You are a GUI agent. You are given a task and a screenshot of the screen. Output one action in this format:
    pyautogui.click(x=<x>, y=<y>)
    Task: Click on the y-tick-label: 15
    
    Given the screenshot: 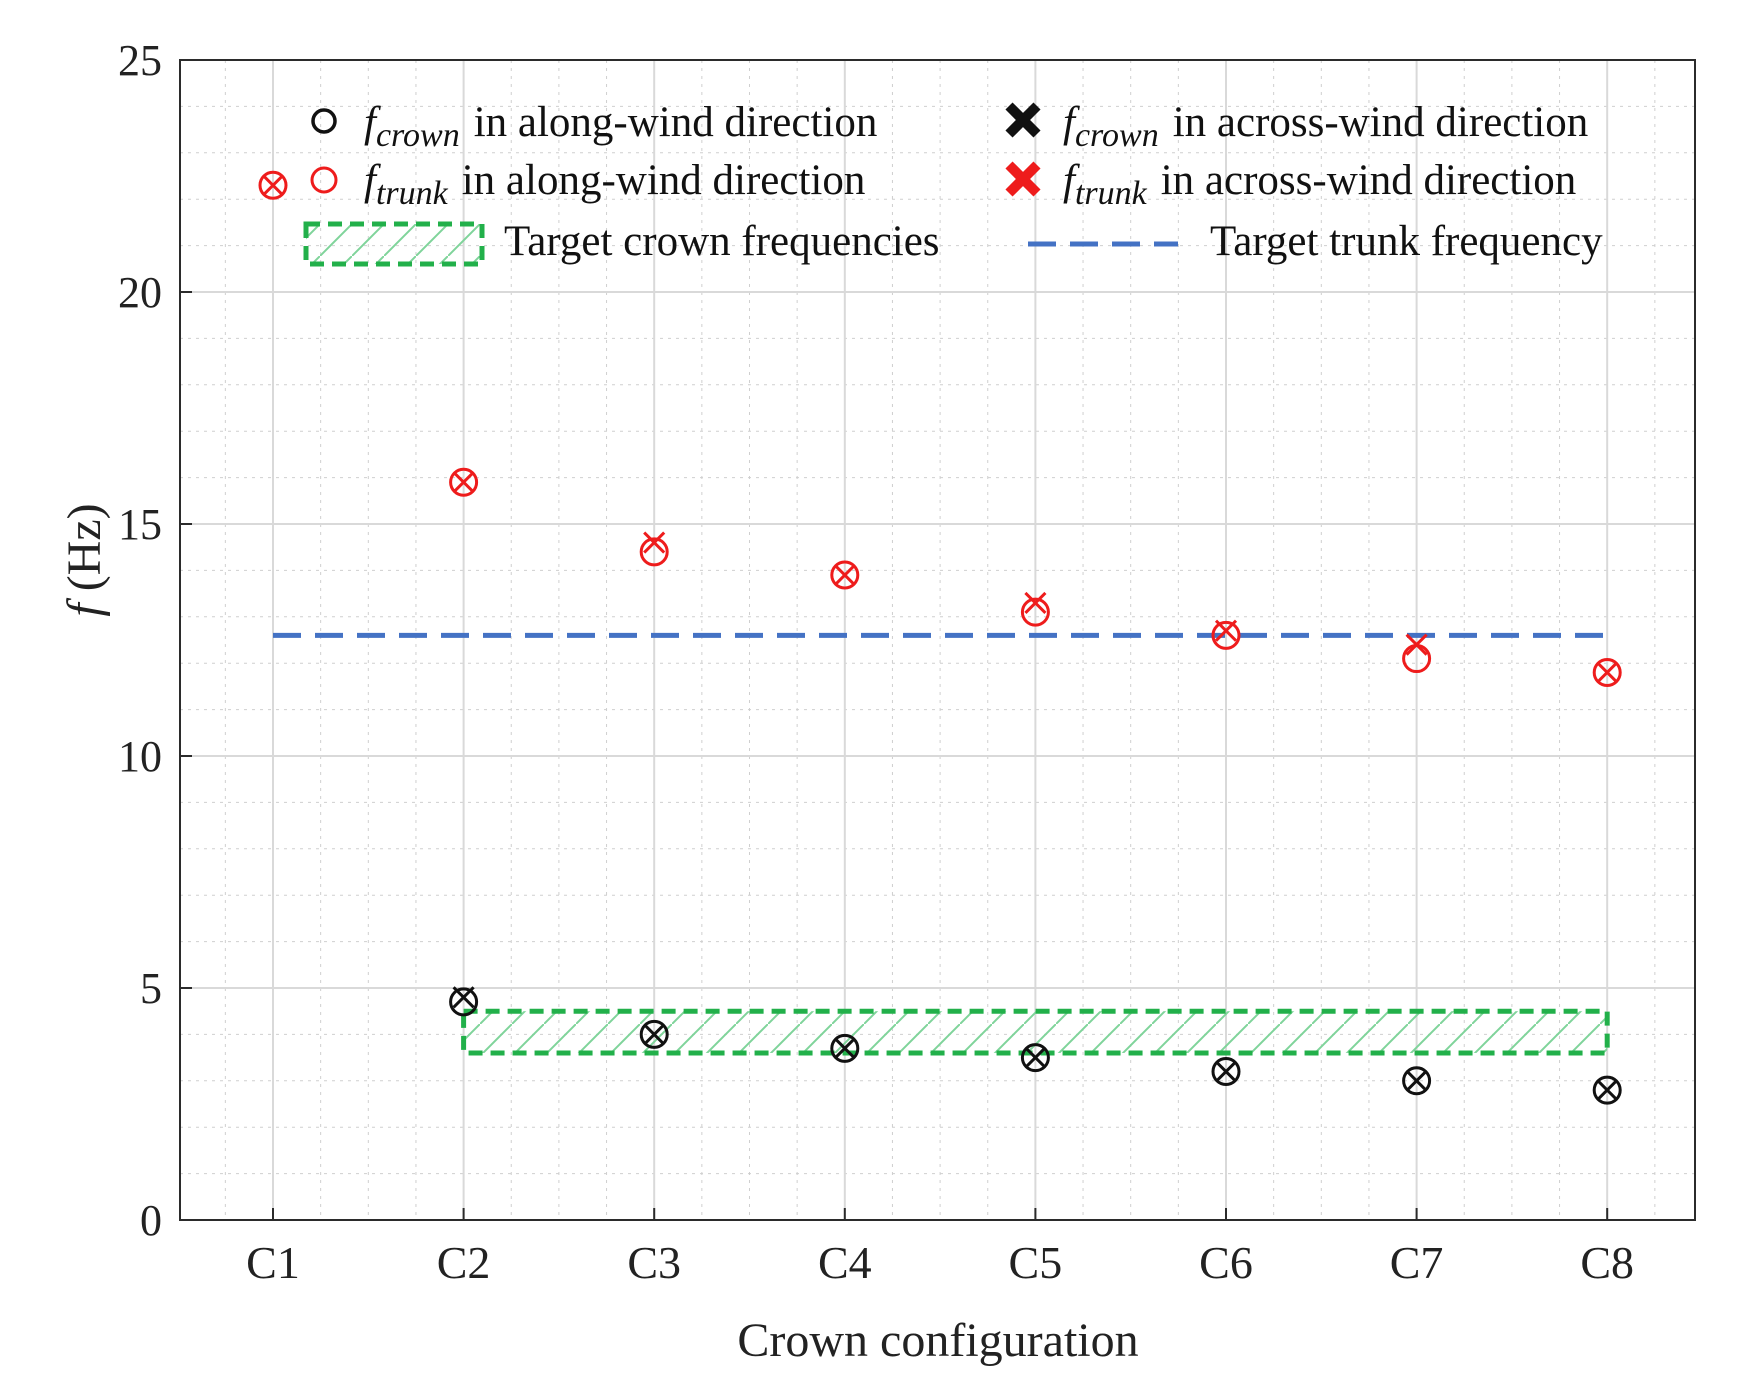 What is the action you would take?
    pyautogui.click(x=140, y=524)
    